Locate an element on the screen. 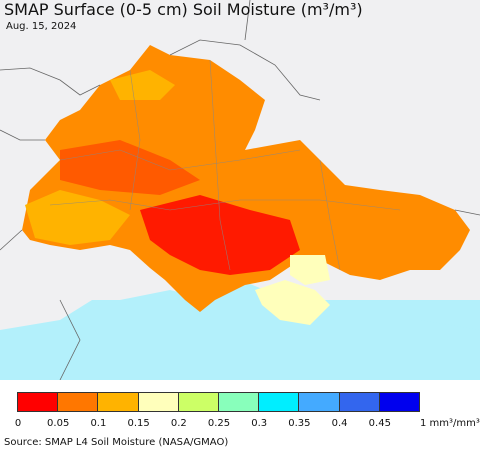 The width and height of the screenshot is (480, 452). legend-tick-label: 0.25 is located at coordinates (219, 423).